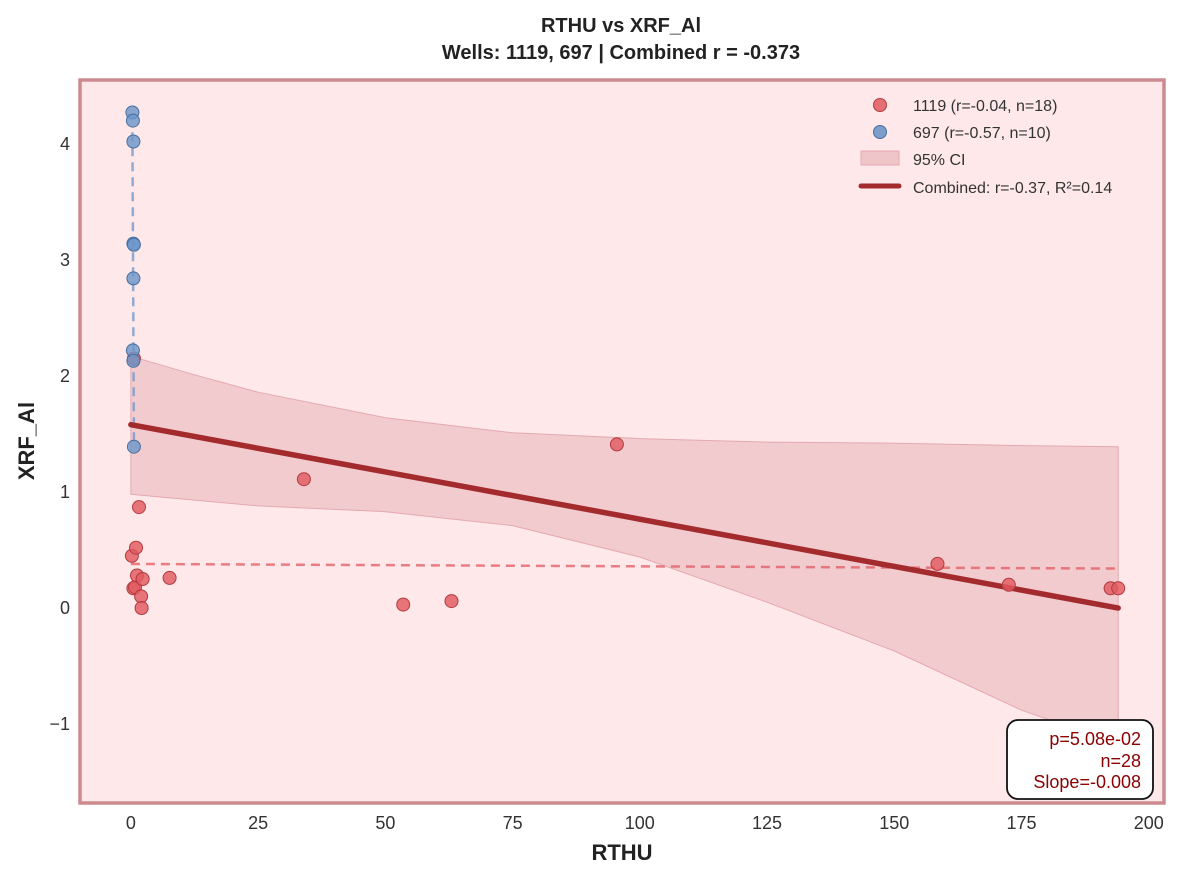 The width and height of the screenshot is (1179, 880). Describe the element at coordinates (59, 724) in the screenshot. I see `y-tick-label: −1` at that location.